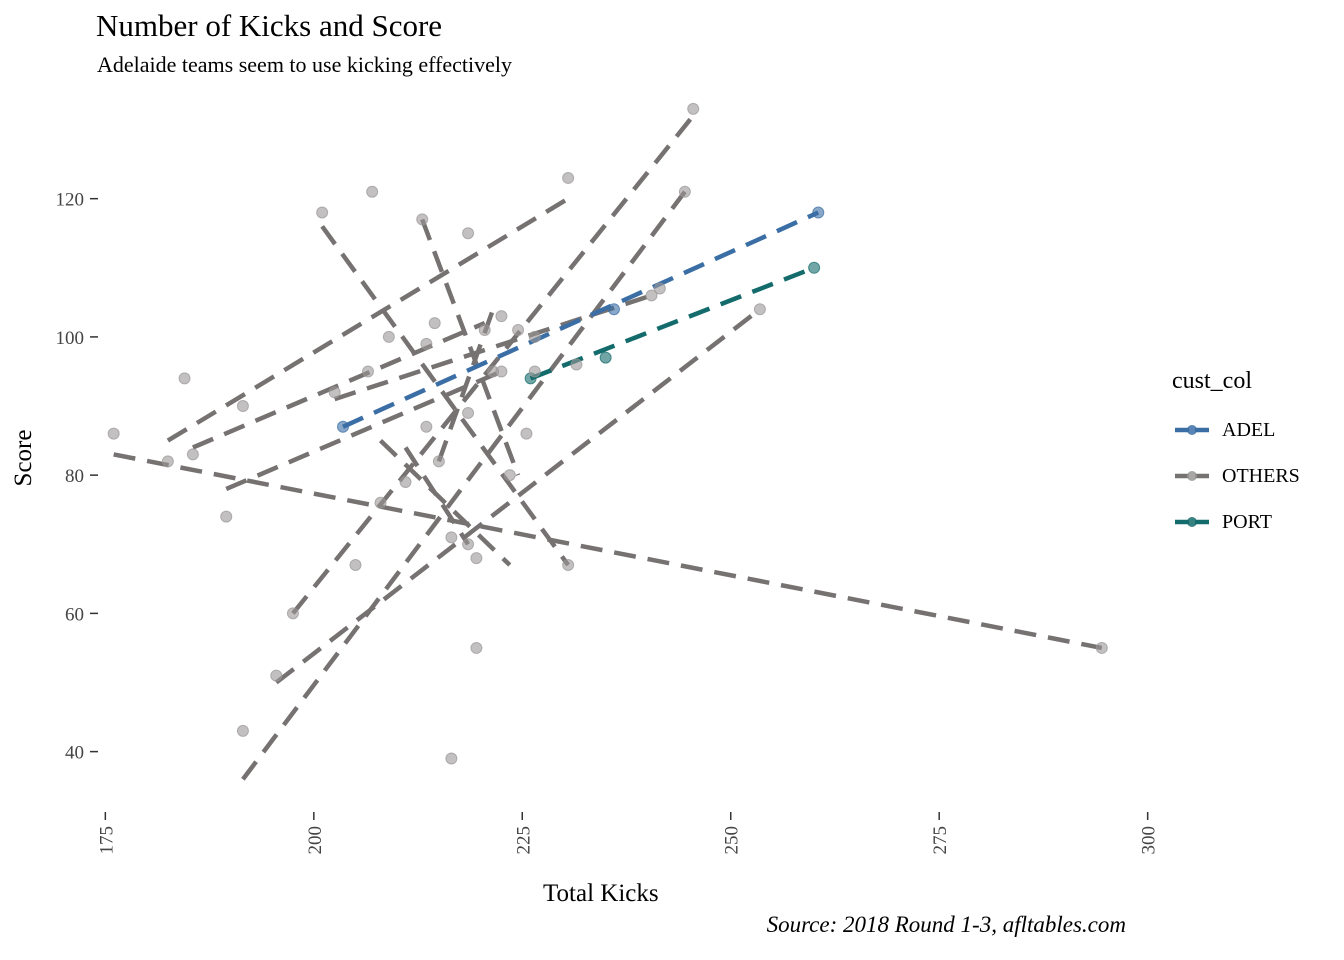 The width and height of the screenshot is (1344, 960). Describe the element at coordinates (23, 458) in the screenshot. I see `y-axis-label: Score` at that location.